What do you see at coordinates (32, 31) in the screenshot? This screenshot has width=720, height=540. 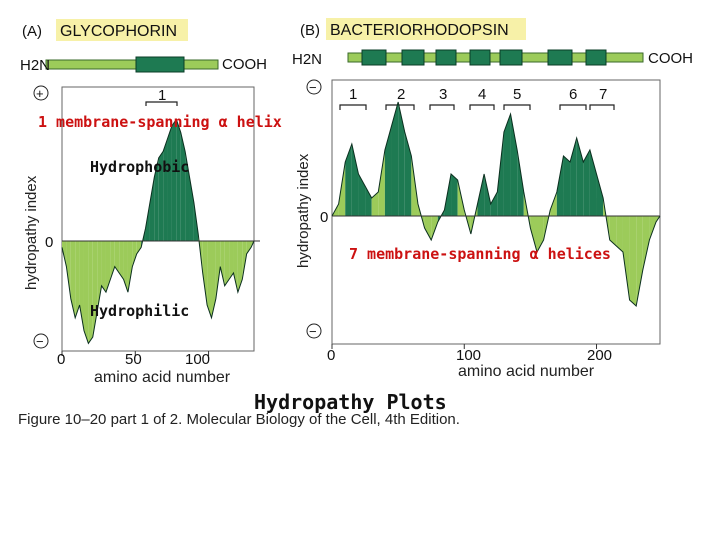 I see `panel-a-label: (A)` at bounding box center [32, 31].